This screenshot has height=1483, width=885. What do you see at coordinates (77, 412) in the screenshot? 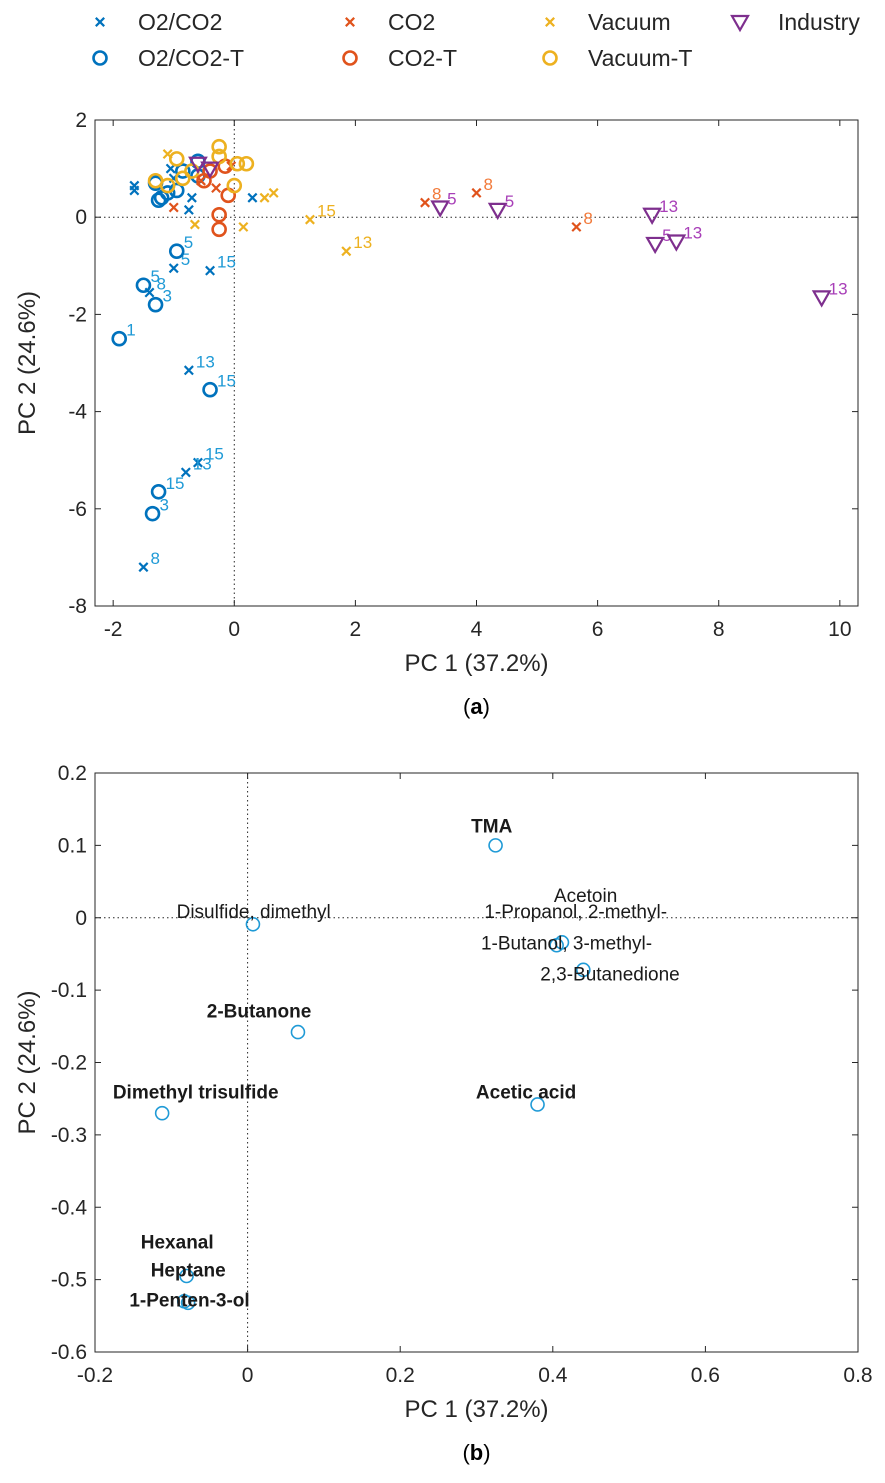
I see `chart-a-y-tick-label: -4` at bounding box center [77, 412].